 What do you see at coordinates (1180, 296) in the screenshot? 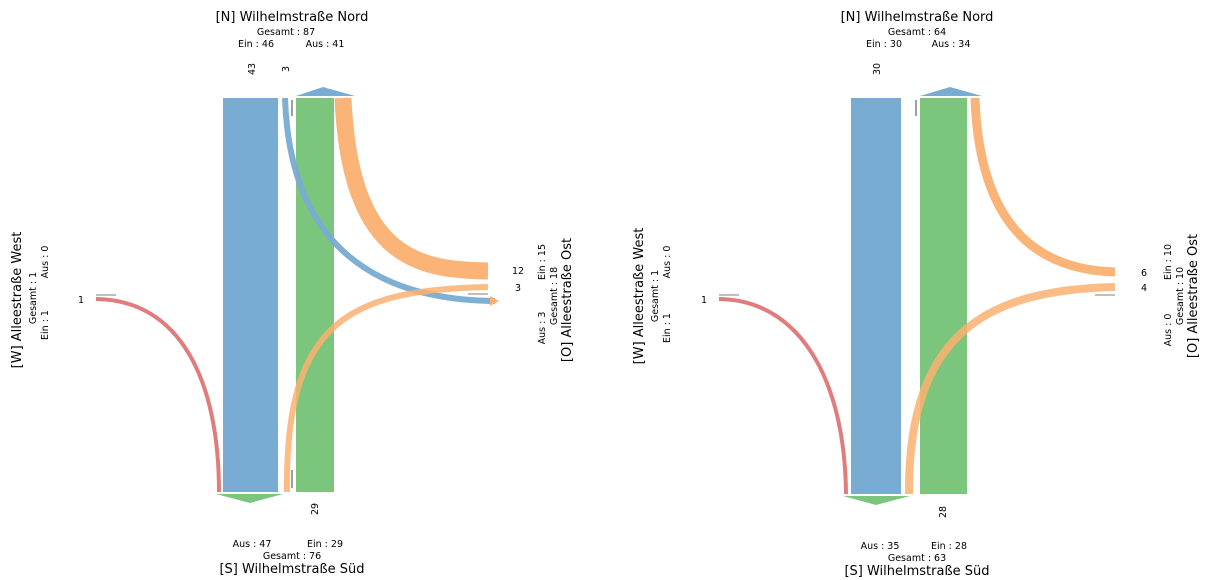
I see `east-arm-total: Gesamt : 10` at bounding box center [1180, 296].